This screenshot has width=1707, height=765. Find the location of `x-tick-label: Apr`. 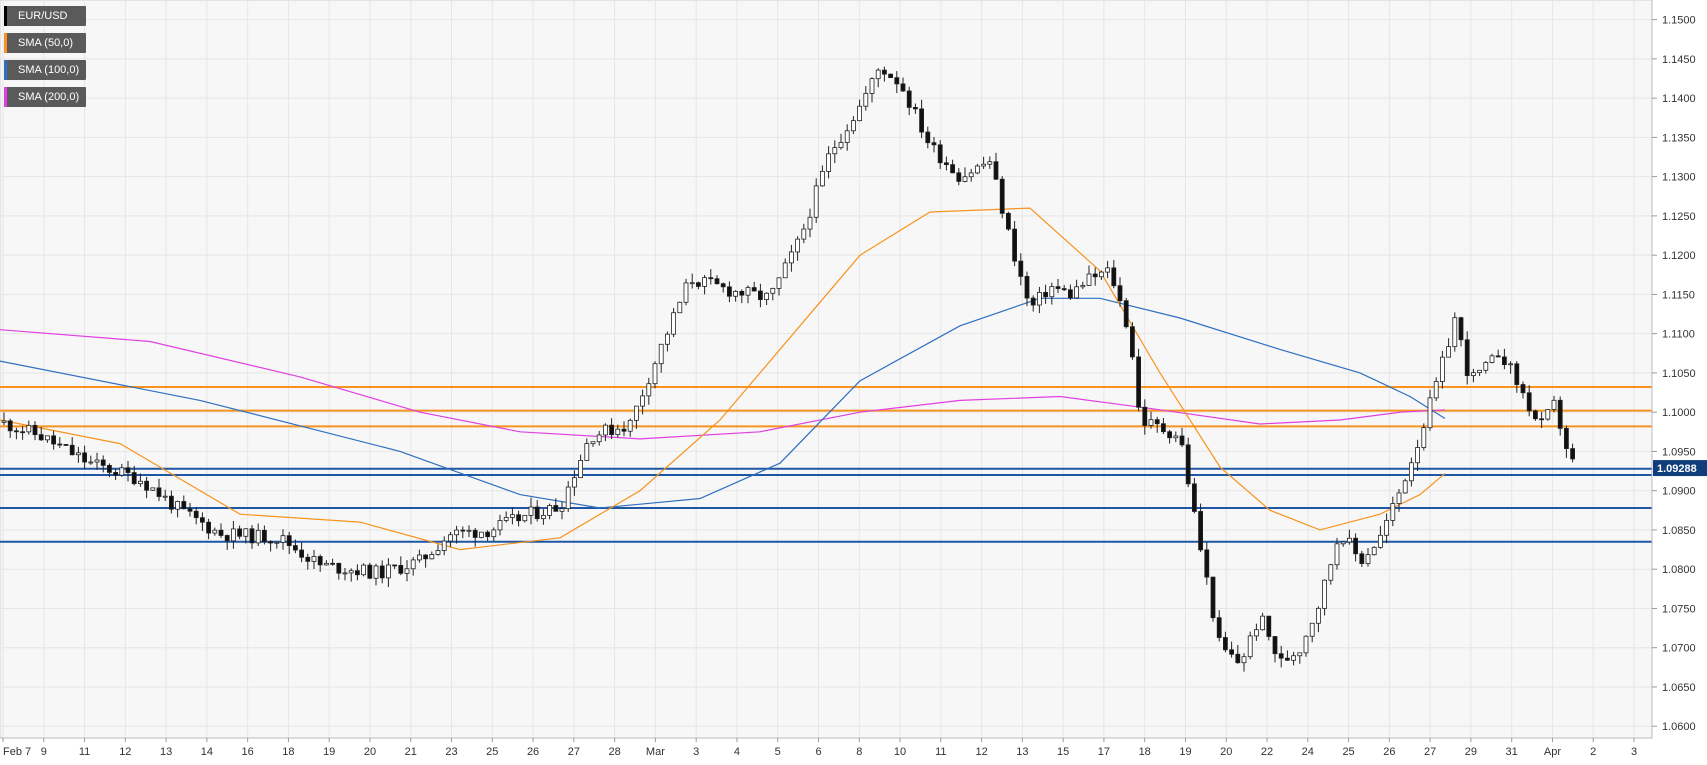

x-tick-label: Apr is located at coordinates (1552, 752).